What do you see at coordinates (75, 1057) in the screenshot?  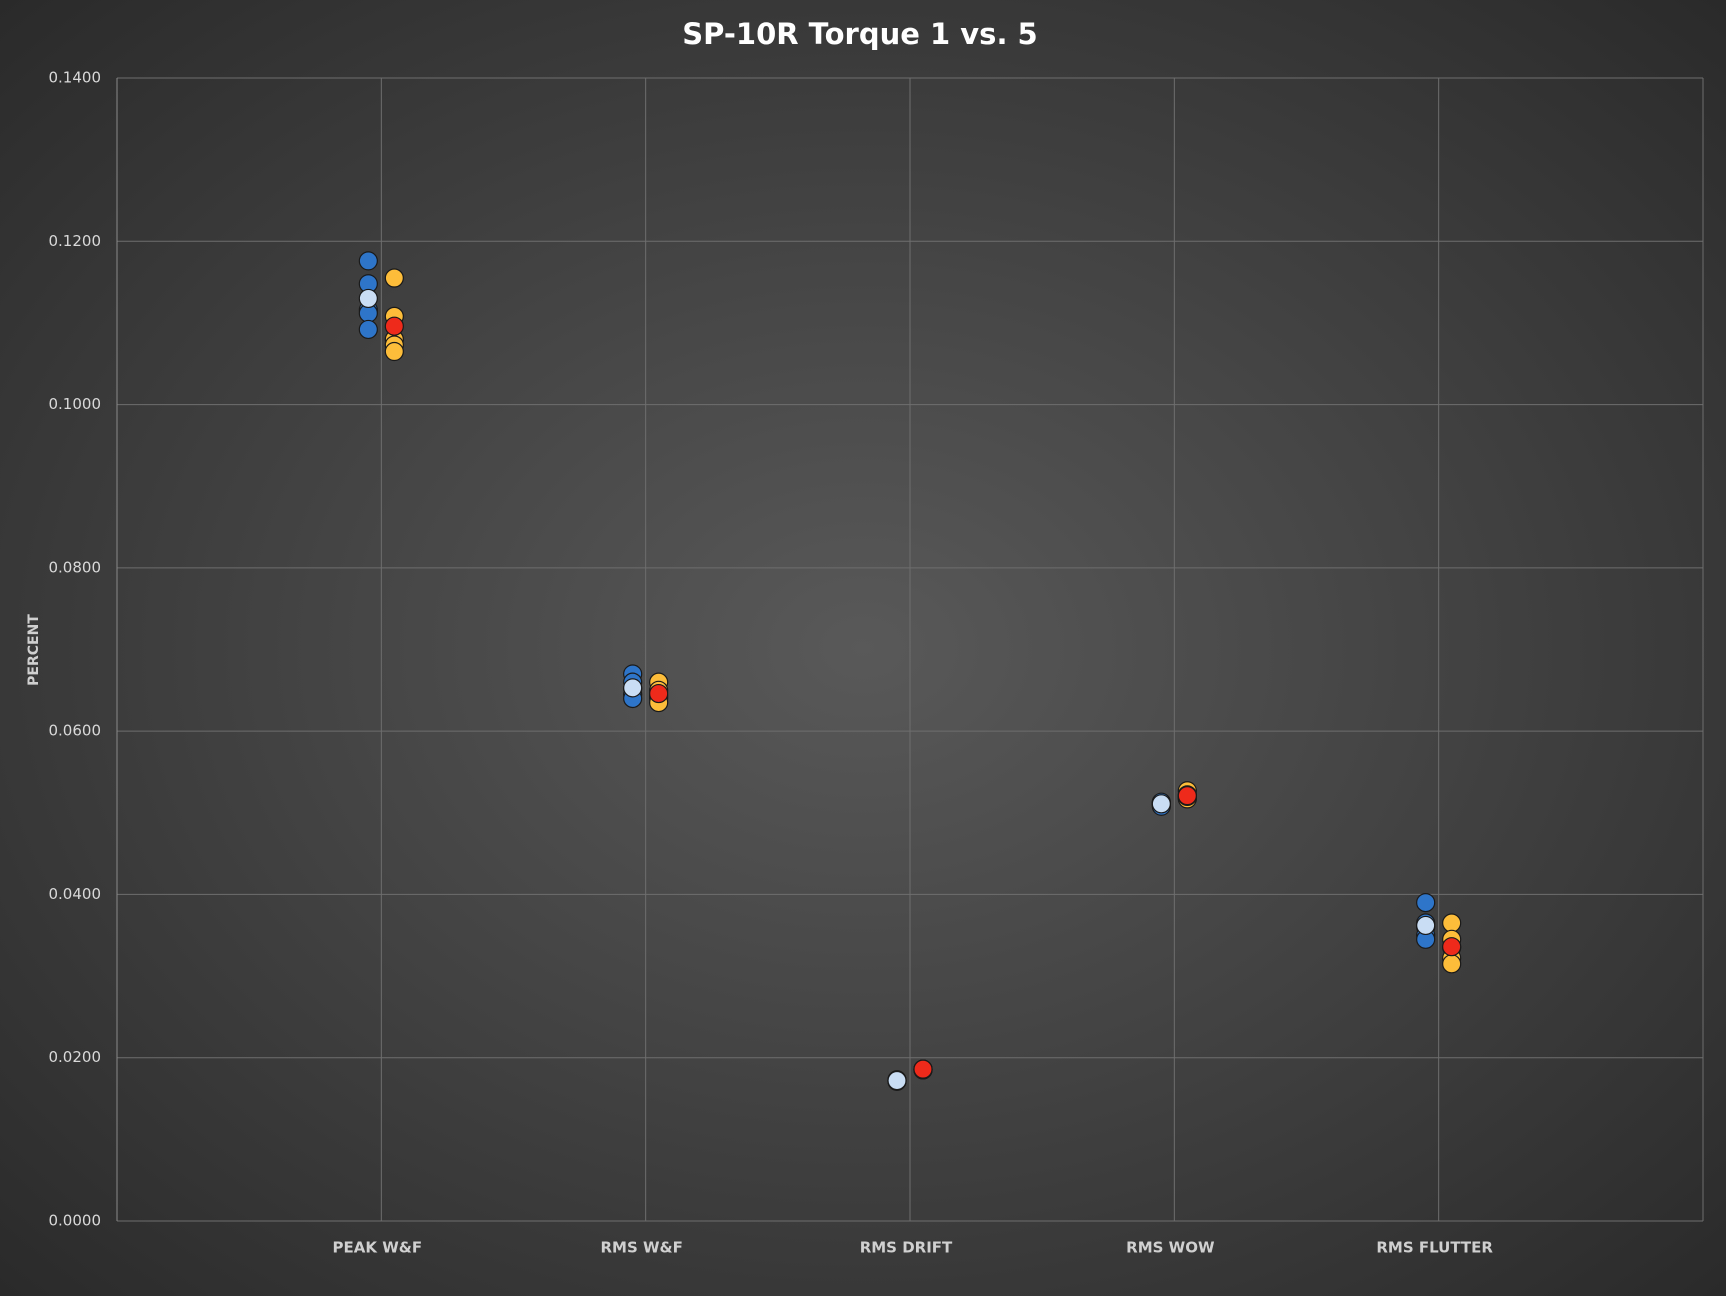 I see `y-tick-label: 0.0200` at bounding box center [75, 1057].